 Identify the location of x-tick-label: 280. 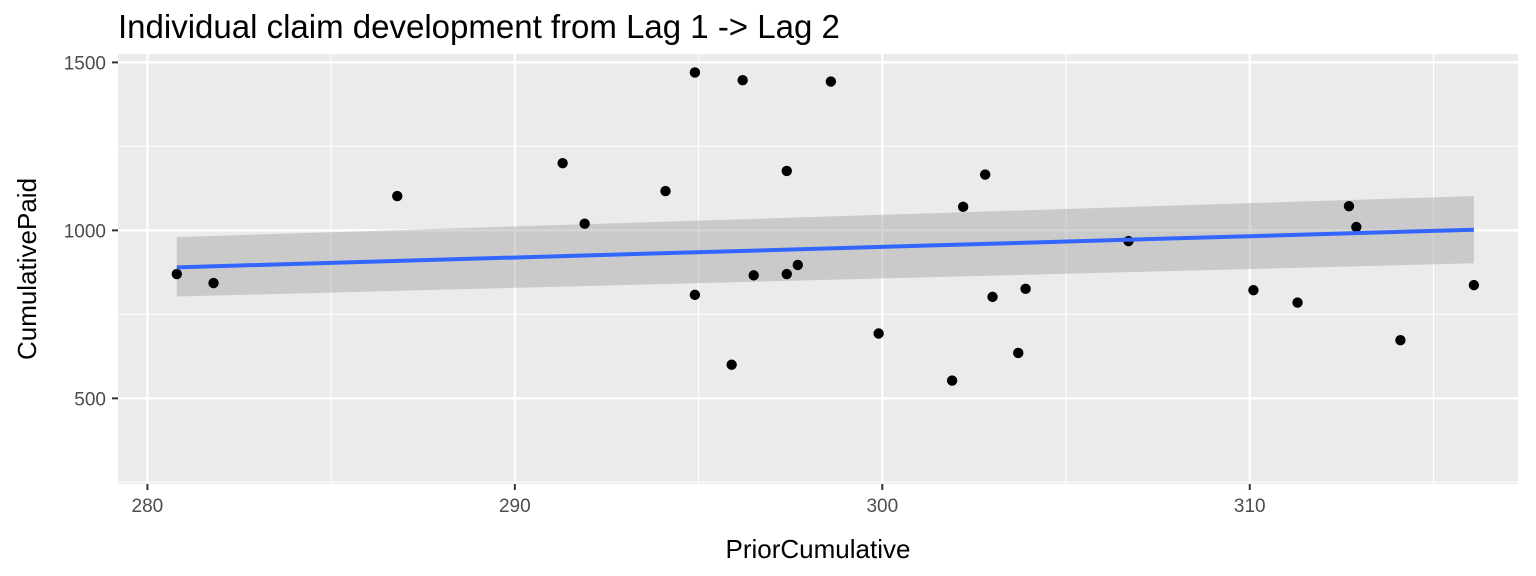
(148, 506).